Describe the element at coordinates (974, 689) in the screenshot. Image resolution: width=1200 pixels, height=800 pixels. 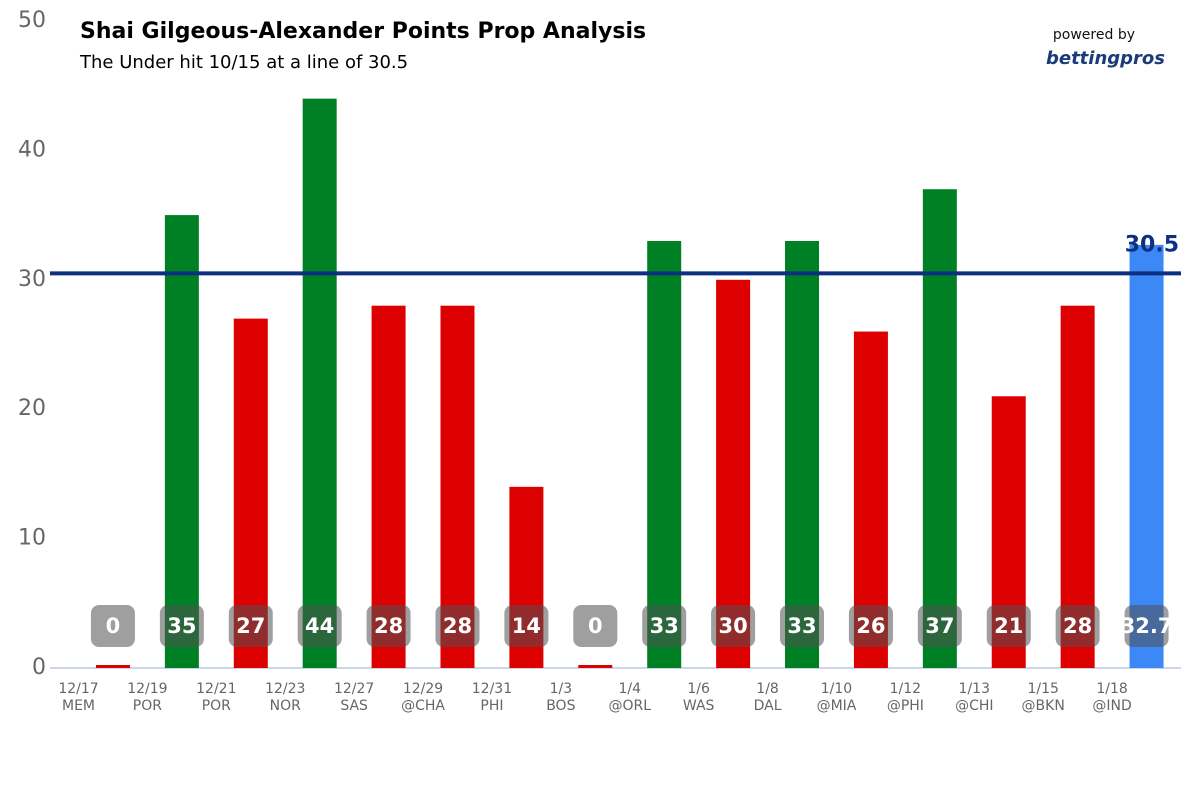
I see `x-tick-date: 1/13` at that location.